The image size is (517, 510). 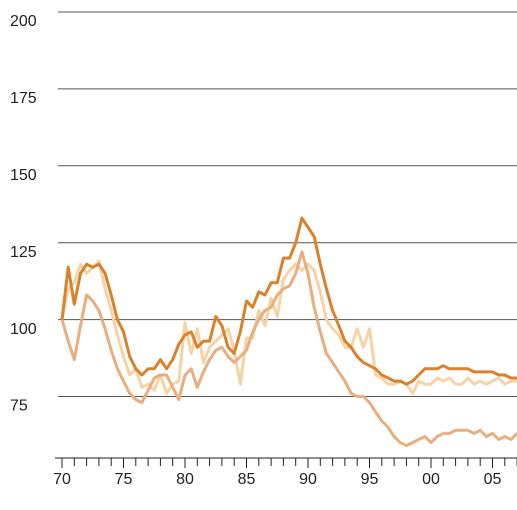 I want to click on x-tick-label: 00, so click(x=431, y=479).